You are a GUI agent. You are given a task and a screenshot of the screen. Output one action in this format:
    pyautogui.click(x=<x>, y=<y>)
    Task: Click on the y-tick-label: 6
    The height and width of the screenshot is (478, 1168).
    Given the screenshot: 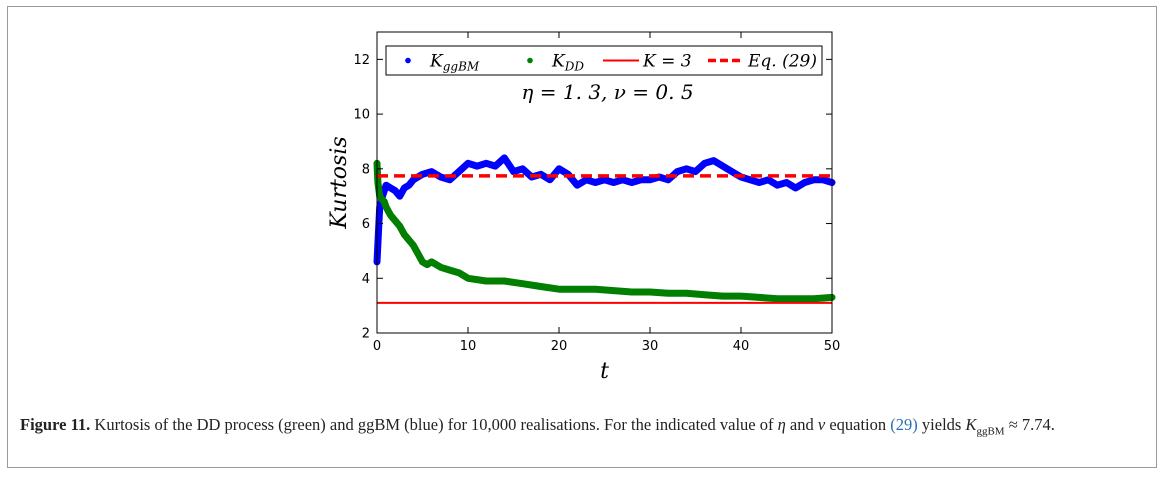 What is the action you would take?
    pyautogui.click(x=366, y=224)
    